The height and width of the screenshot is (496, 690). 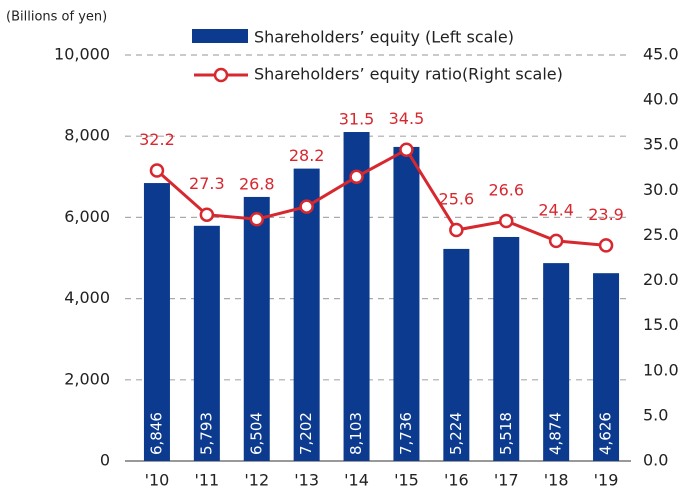 What do you see at coordinates (606, 214) in the screenshot?
I see `line-value-label: 23.9` at bounding box center [606, 214].